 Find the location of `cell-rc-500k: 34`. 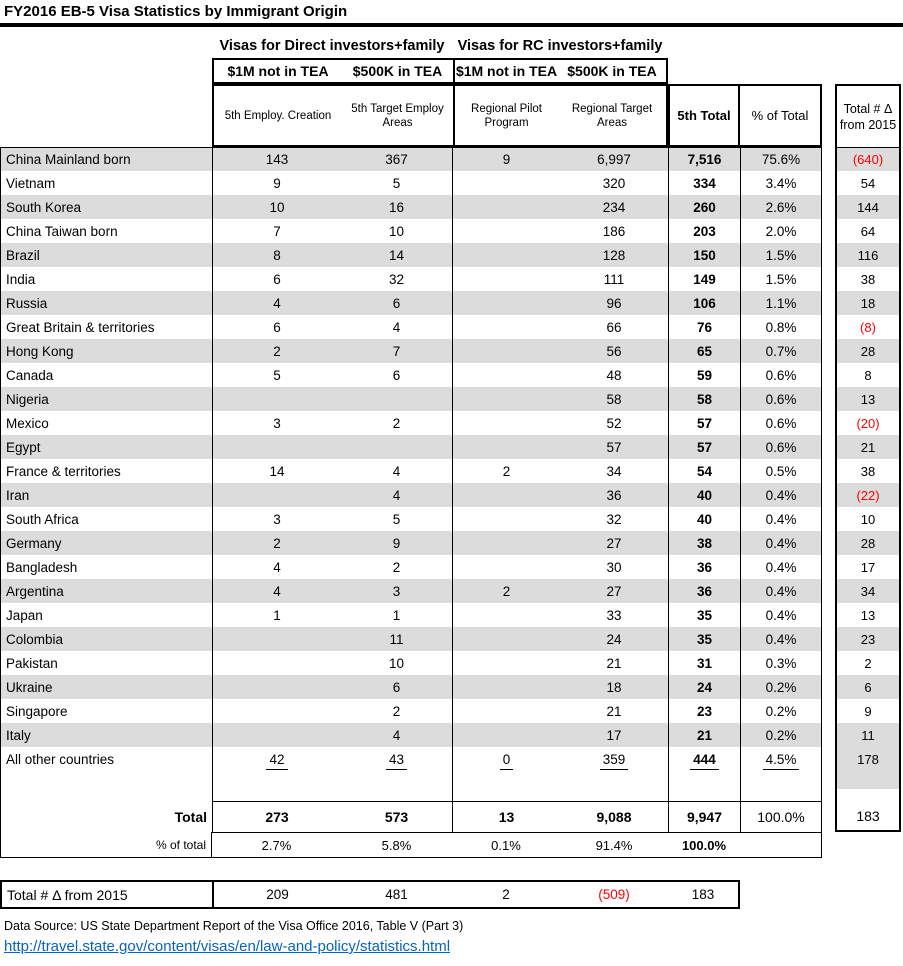

cell-rc-500k: 34 is located at coordinates (614, 471).